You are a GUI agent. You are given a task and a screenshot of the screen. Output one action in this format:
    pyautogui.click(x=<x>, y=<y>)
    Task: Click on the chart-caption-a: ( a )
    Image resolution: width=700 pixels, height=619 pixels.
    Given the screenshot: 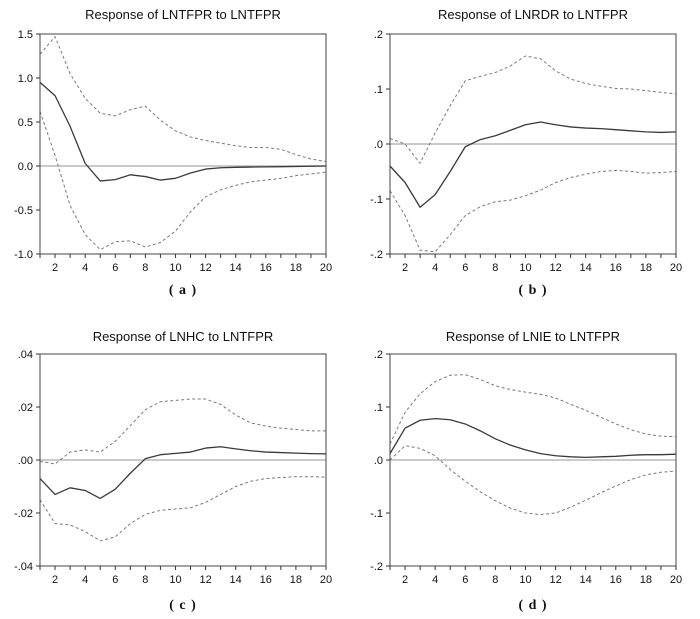 What is the action you would take?
    pyautogui.click(x=183, y=290)
    